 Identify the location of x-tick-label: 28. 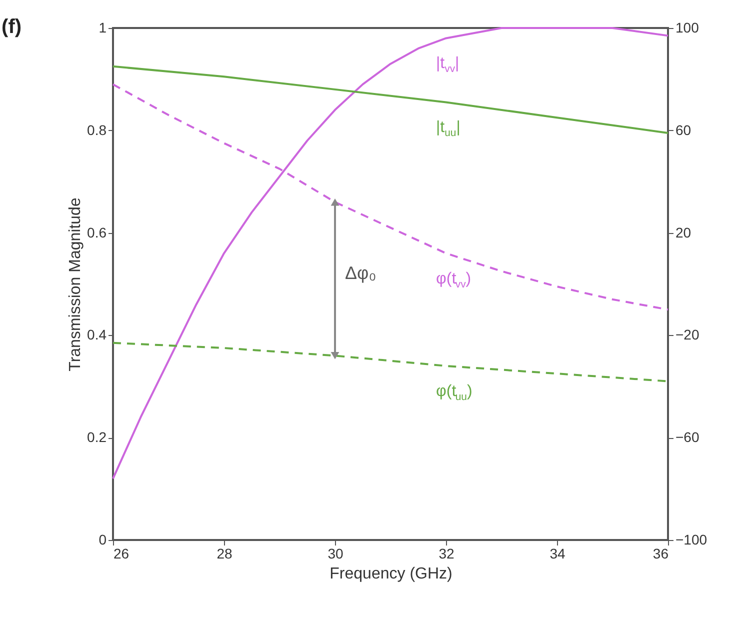
(224, 554).